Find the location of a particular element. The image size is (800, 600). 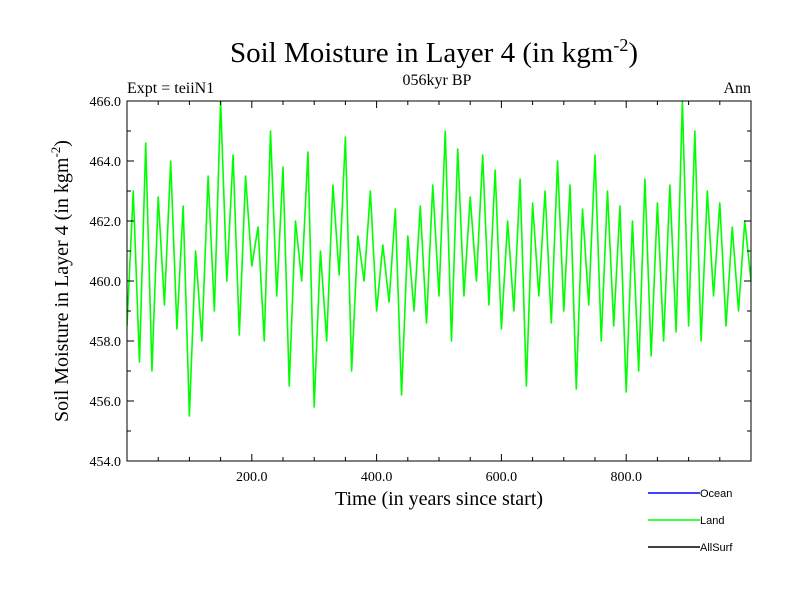

y-axis-label: Soil Moisture in Layer 4 (in kgm-2) is located at coordinates (60, 281).